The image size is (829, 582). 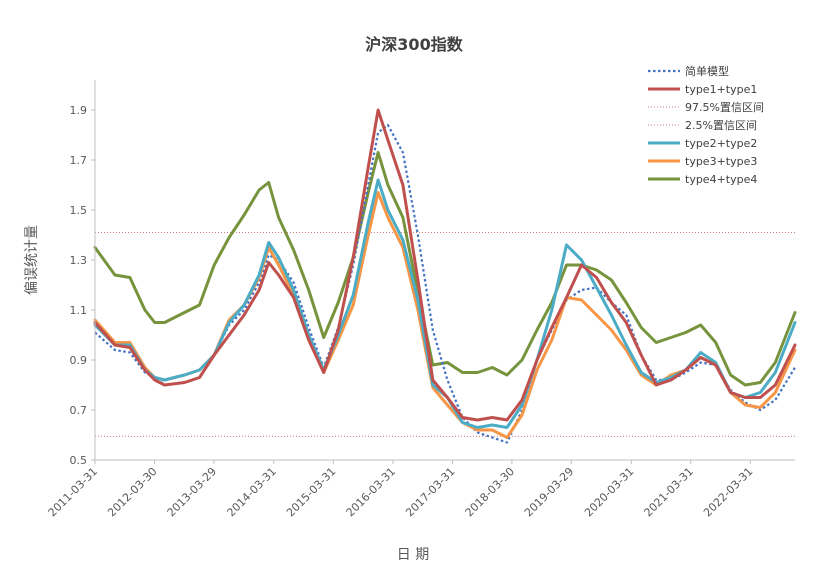 What do you see at coordinates (721, 161) in the screenshot?
I see `legend-label: type3+type3` at bounding box center [721, 161].